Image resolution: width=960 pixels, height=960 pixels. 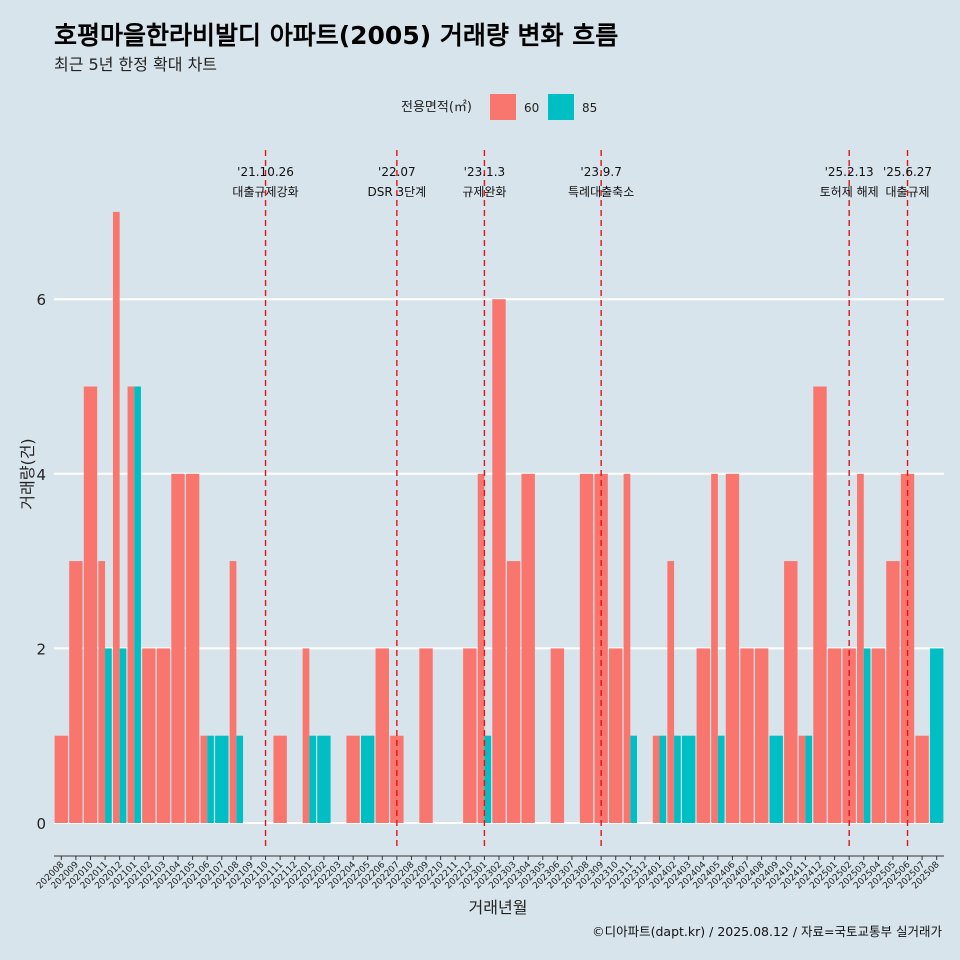 What do you see at coordinates (849, 172) in the screenshot?
I see `event-date: '25.2.13` at bounding box center [849, 172].